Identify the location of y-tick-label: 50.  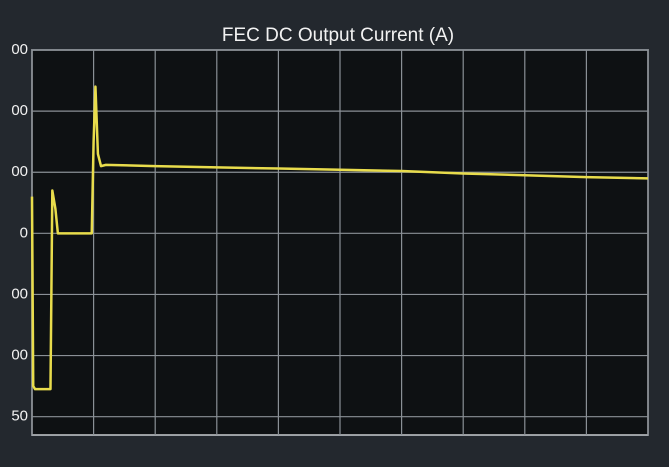
(19, 416).